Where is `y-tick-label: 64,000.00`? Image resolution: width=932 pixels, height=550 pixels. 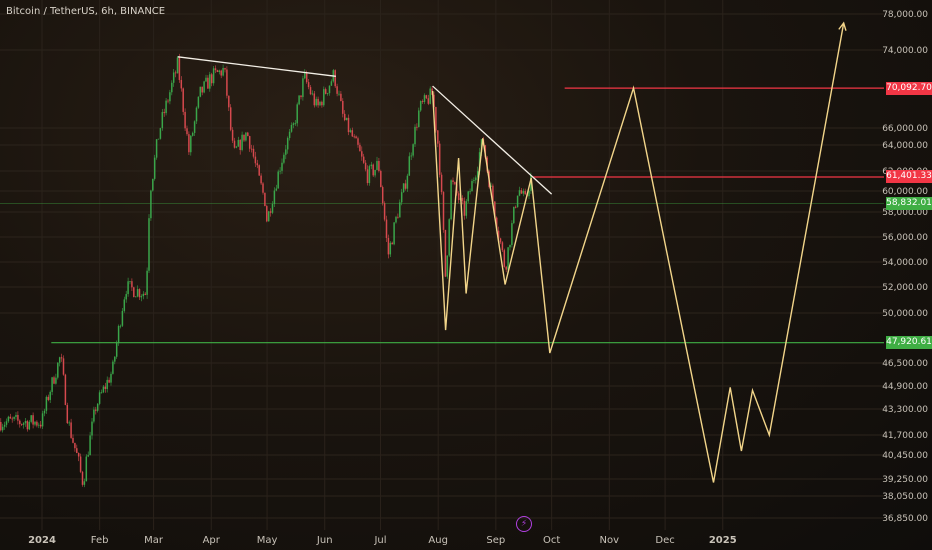 y-tick-label: 64,000.00 is located at coordinates (905, 146).